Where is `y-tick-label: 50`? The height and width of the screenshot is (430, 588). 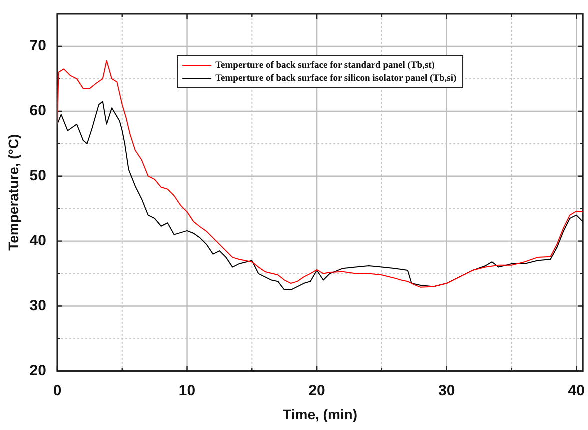 y-tick-label: 50 is located at coordinates (38, 176).